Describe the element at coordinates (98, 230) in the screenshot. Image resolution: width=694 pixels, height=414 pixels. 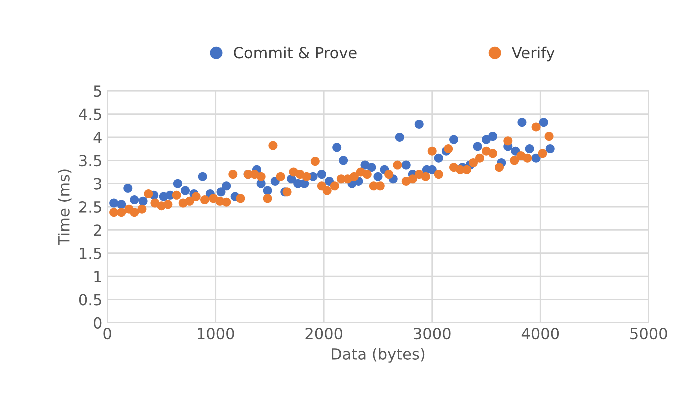
I see `y-tick-label: 2` at that location.